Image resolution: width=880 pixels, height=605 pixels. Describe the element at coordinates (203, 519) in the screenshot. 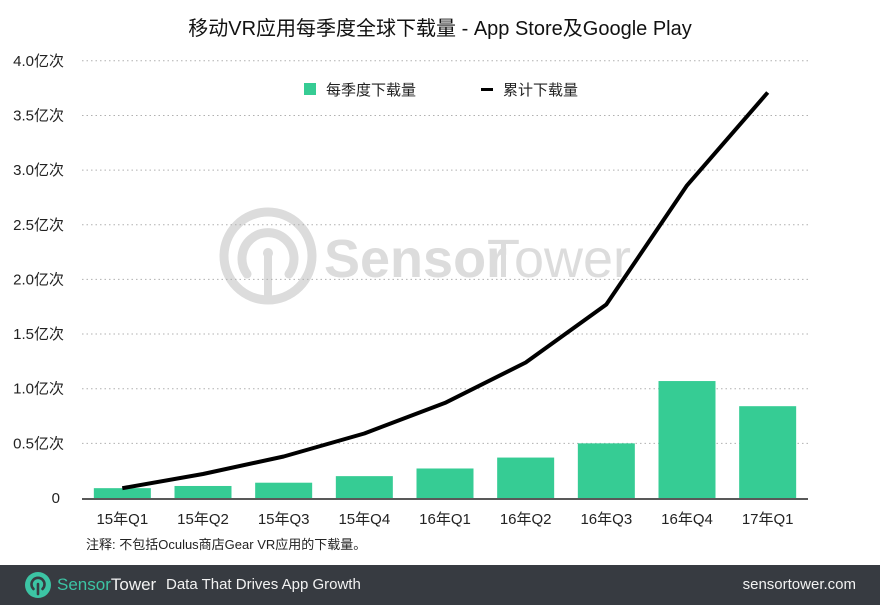

I see `x-tick-label: 15年Q2` at that location.